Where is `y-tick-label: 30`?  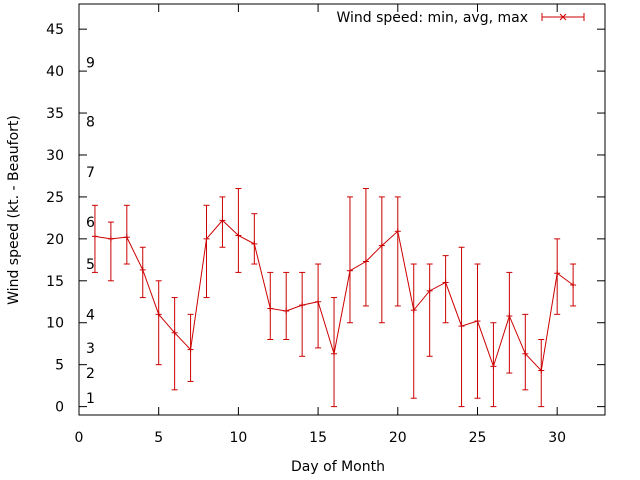 y-tick-label: 30 is located at coordinates (55, 156).